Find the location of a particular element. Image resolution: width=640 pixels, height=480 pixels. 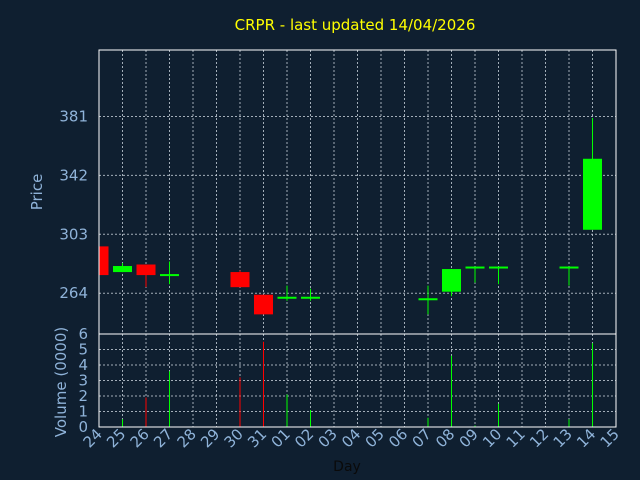

y-axis-label: Price is located at coordinates (37, 192).